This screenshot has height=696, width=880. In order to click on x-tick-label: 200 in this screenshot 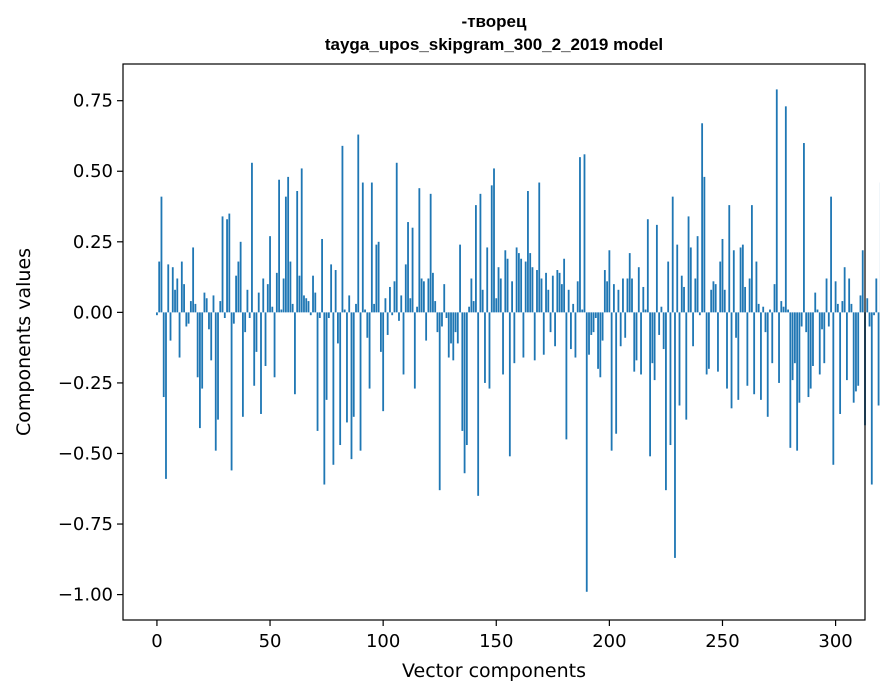, I will do `click(609, 641)`.